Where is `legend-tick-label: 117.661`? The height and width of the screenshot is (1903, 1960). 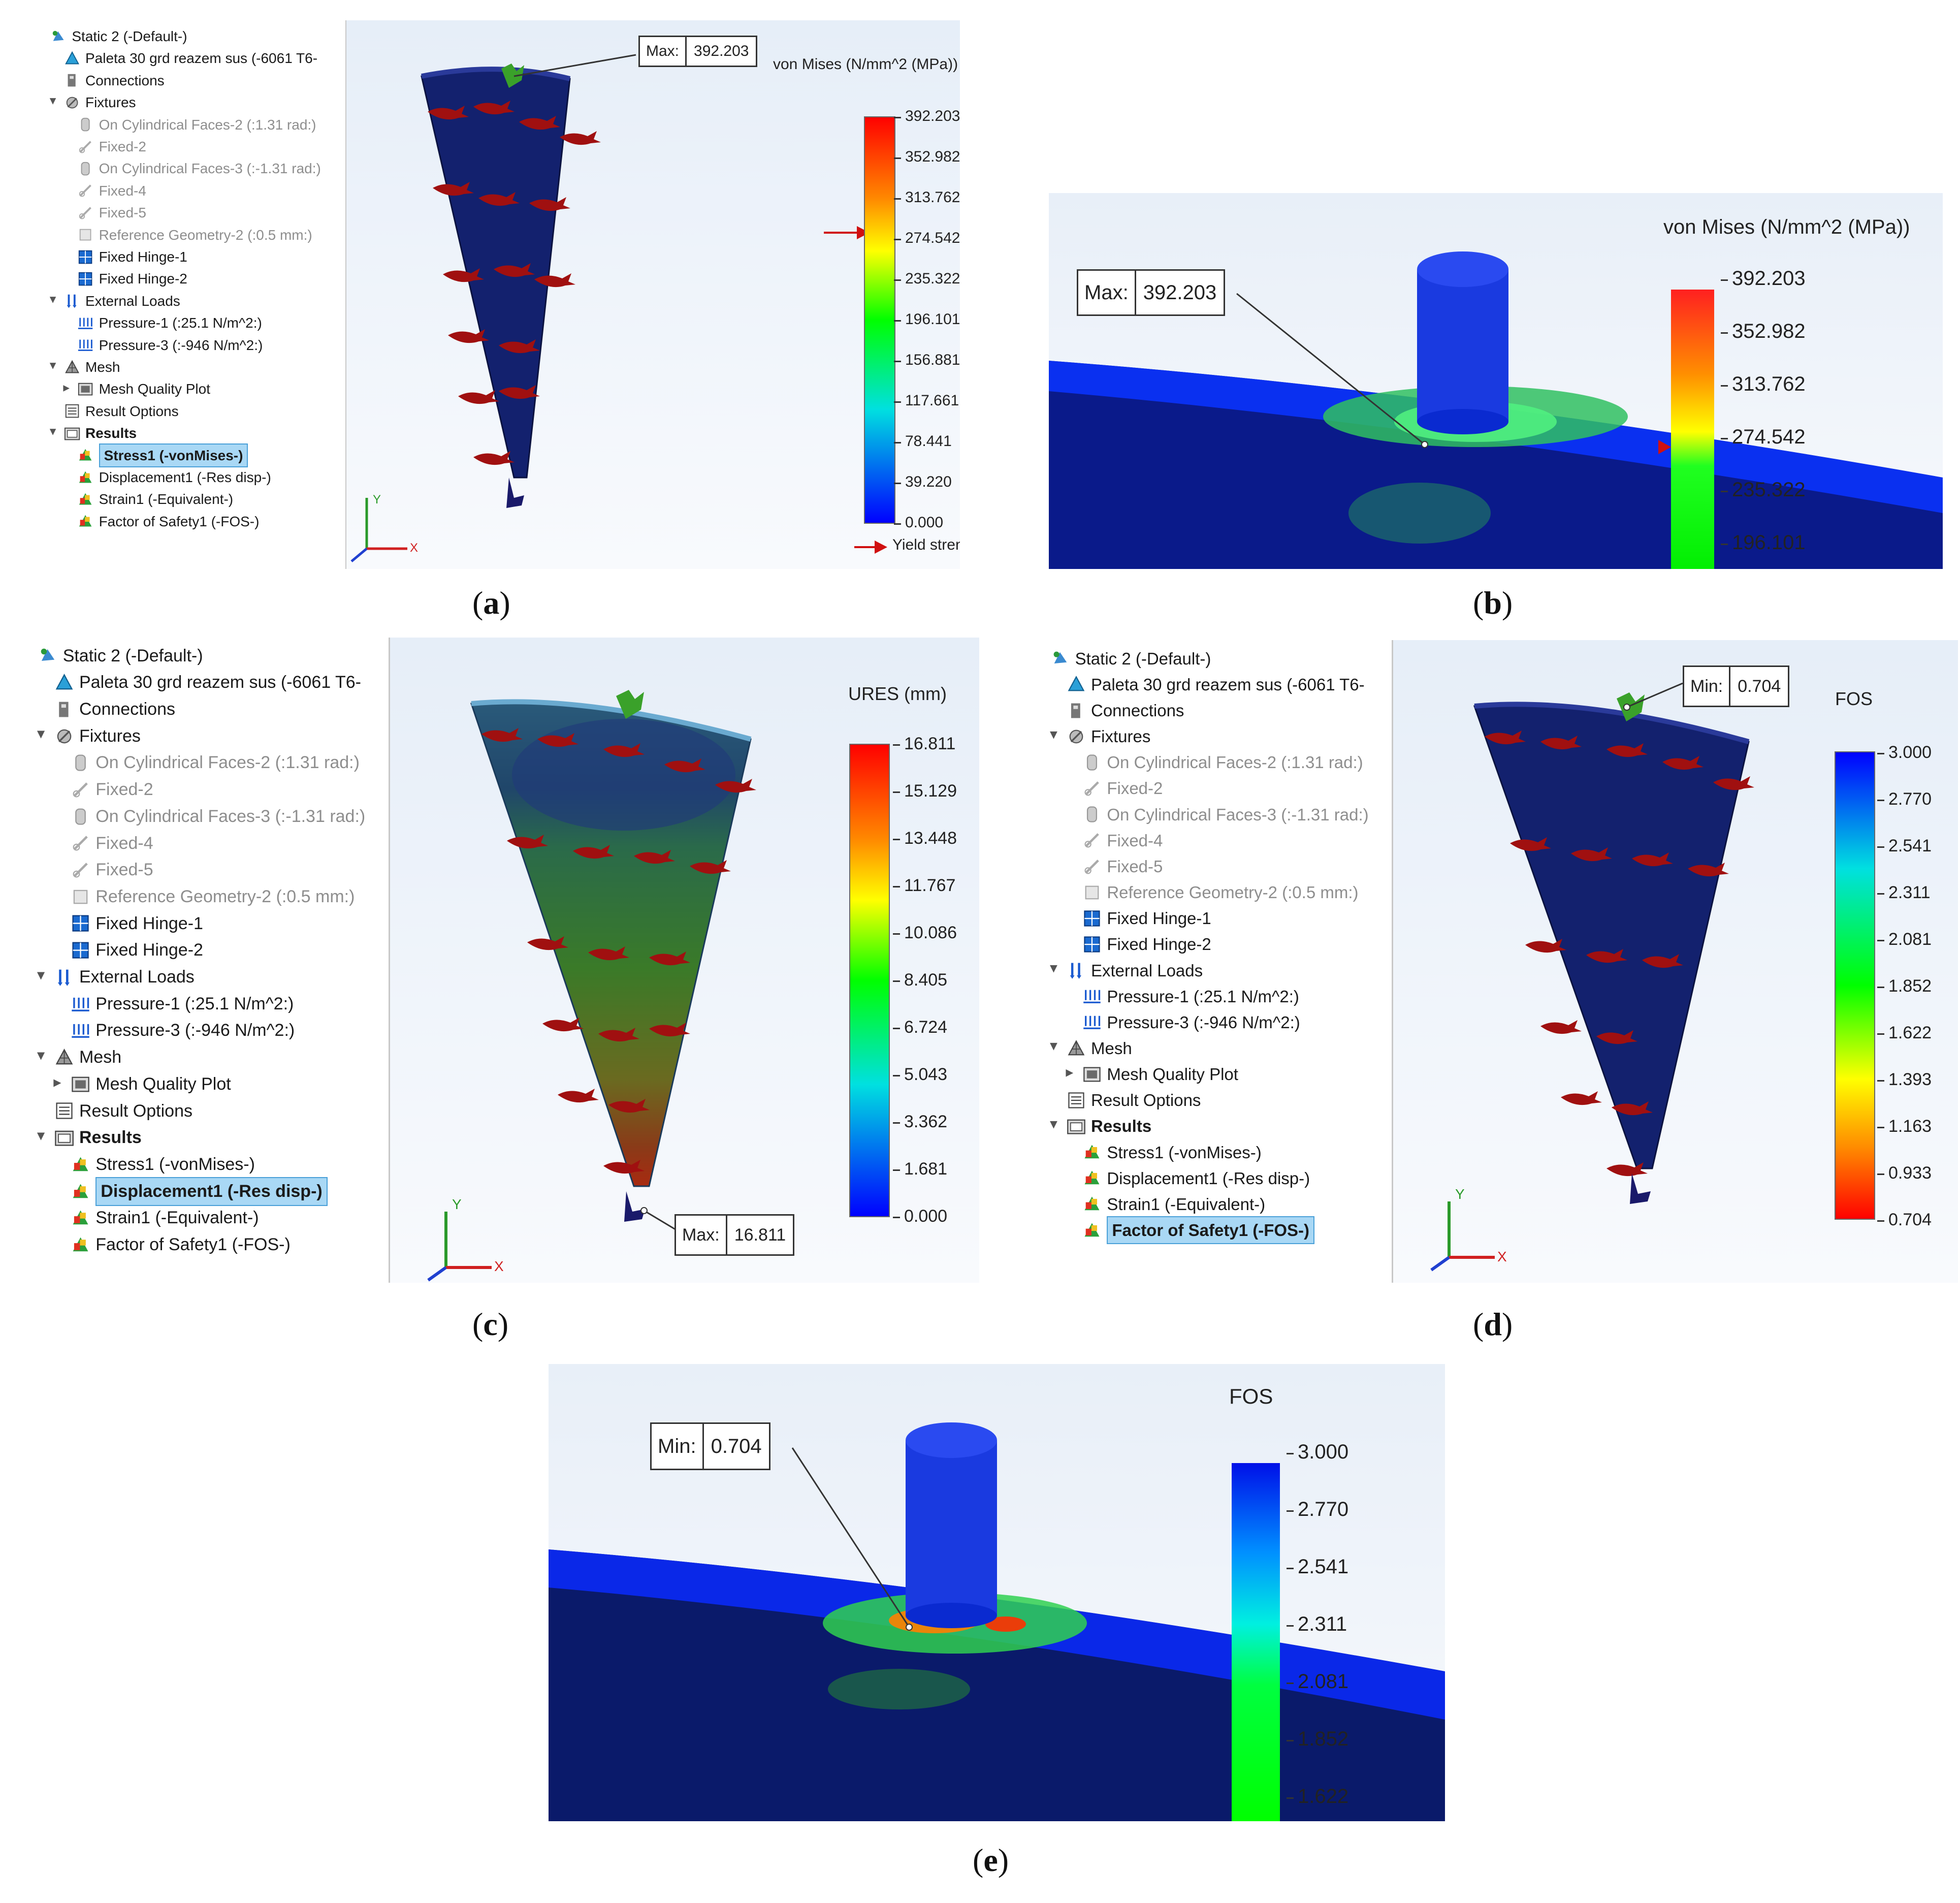 legend-tick-label: 117.661 is located at coordinates (932, 400).